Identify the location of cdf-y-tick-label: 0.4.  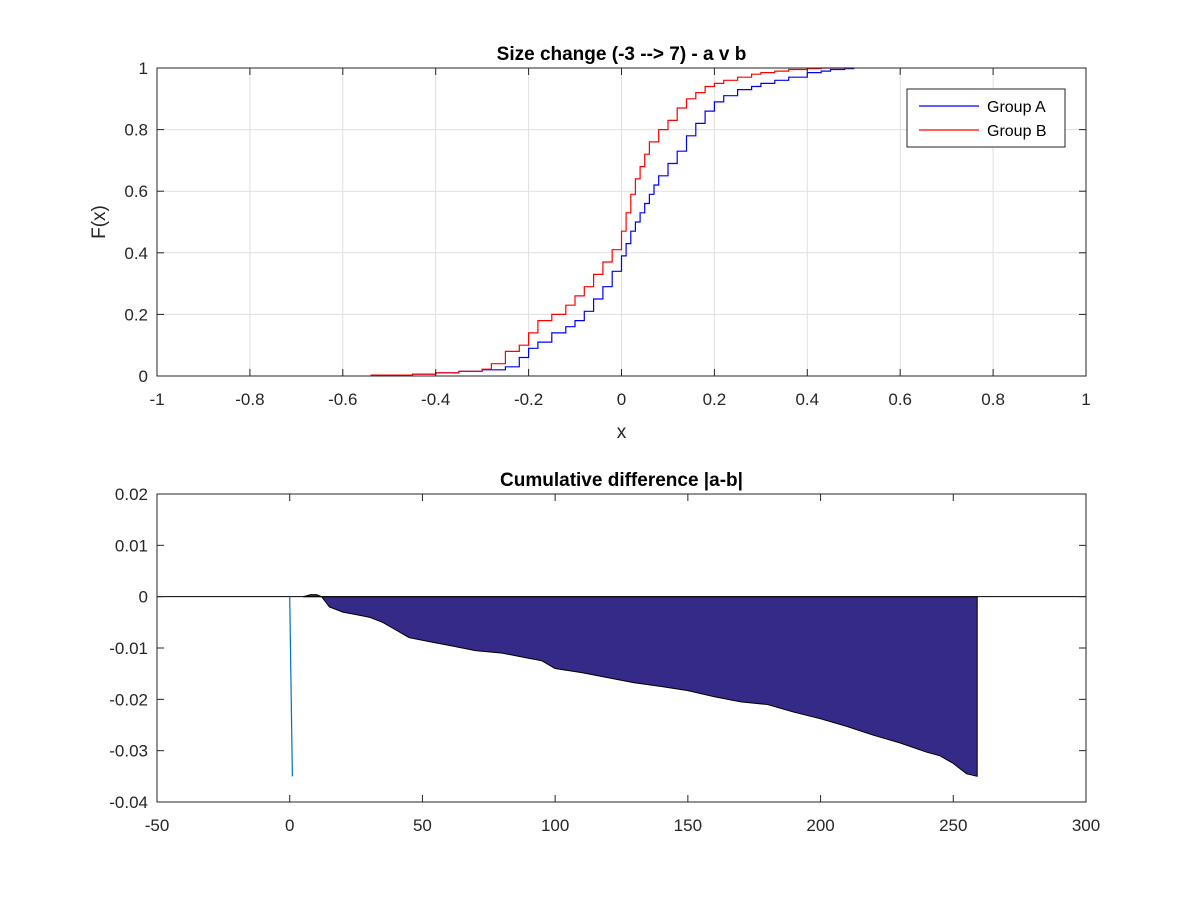
(136, 253).